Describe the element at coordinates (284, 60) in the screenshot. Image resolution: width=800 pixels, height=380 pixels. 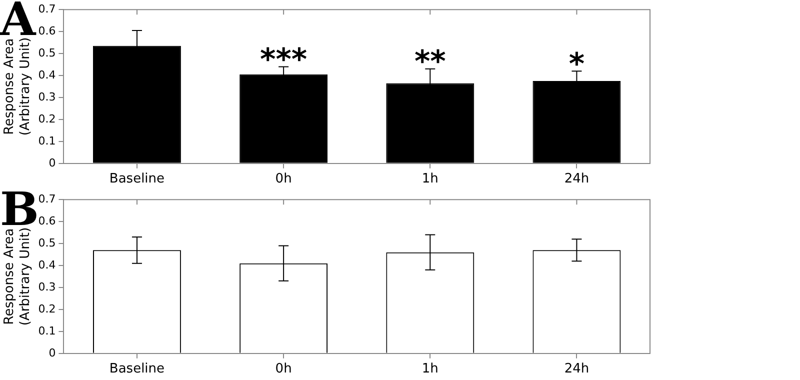
I see `annotation: ***` at that location.